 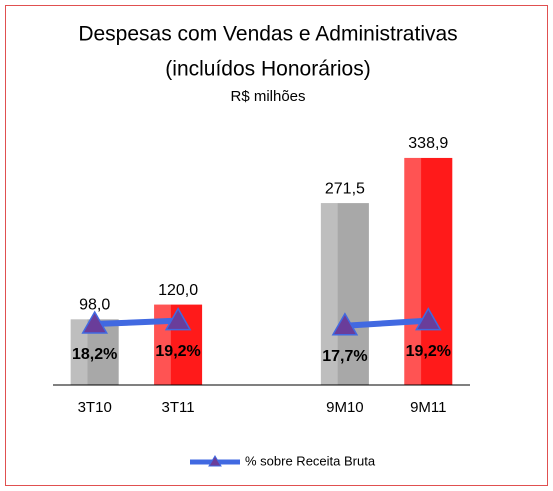 I want to click on chart-title: (incluídos Honorários), so click(x=267, y=69).